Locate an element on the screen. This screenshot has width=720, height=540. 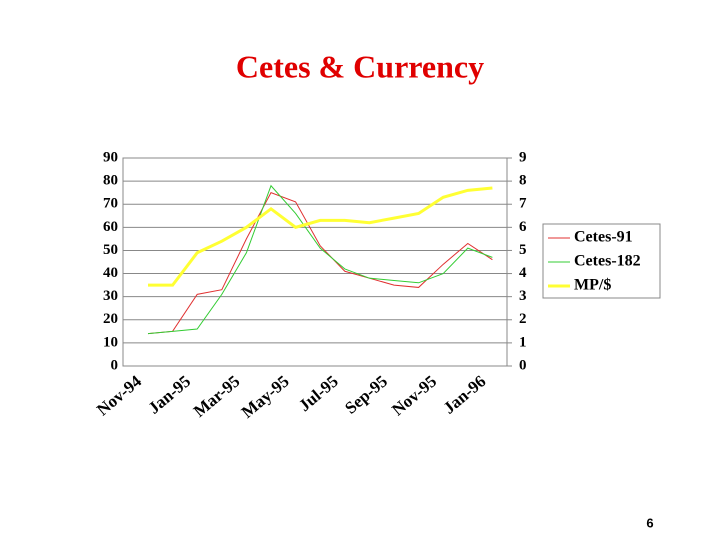
x-tick-label: Jul-95 is located at coordinates (318, 394).